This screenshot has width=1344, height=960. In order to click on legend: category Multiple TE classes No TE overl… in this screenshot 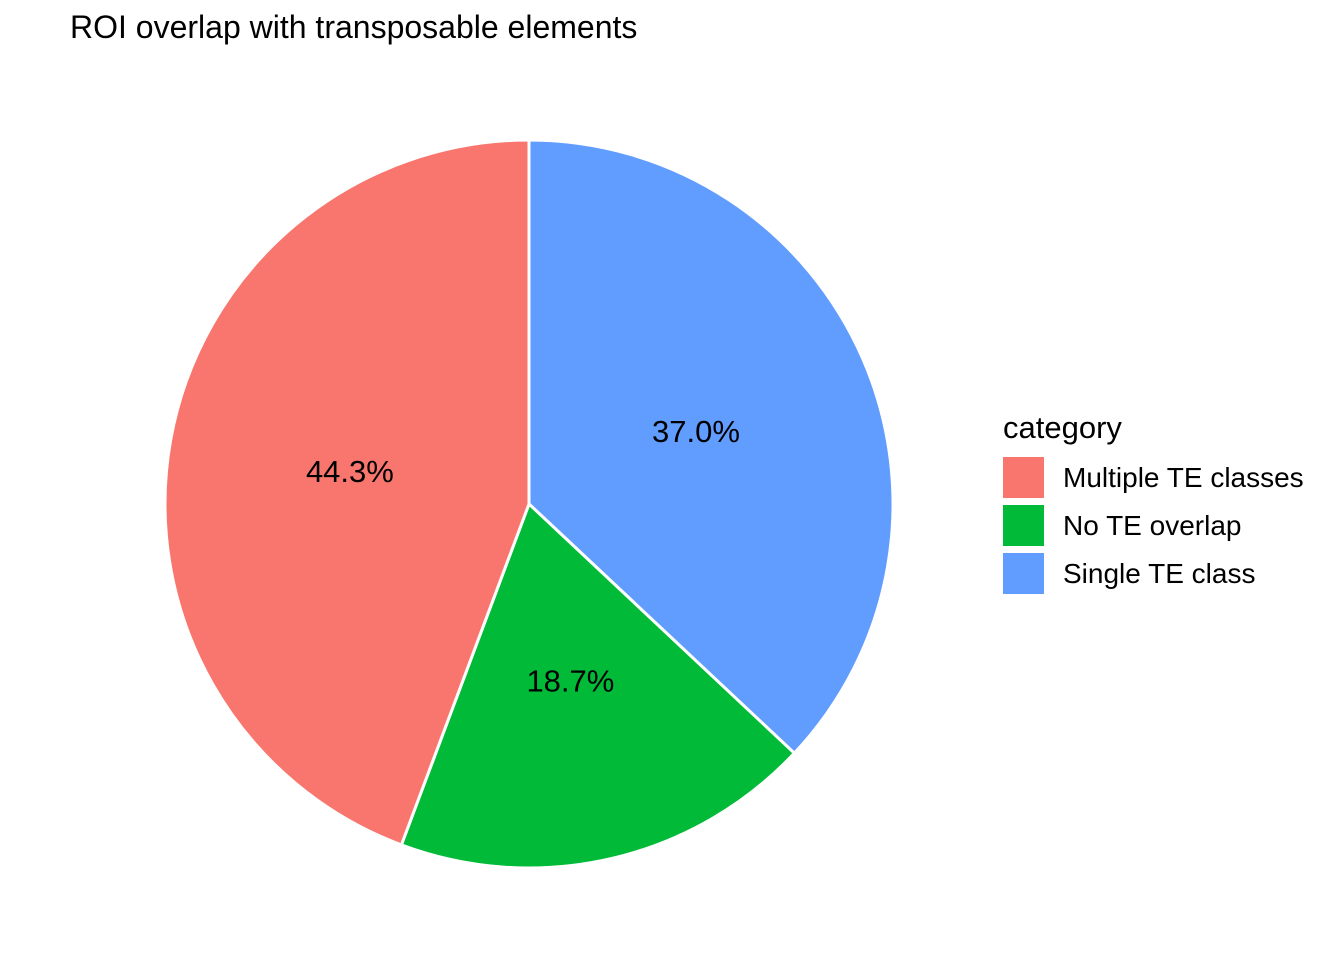, I will do `click(1153, 506)`.